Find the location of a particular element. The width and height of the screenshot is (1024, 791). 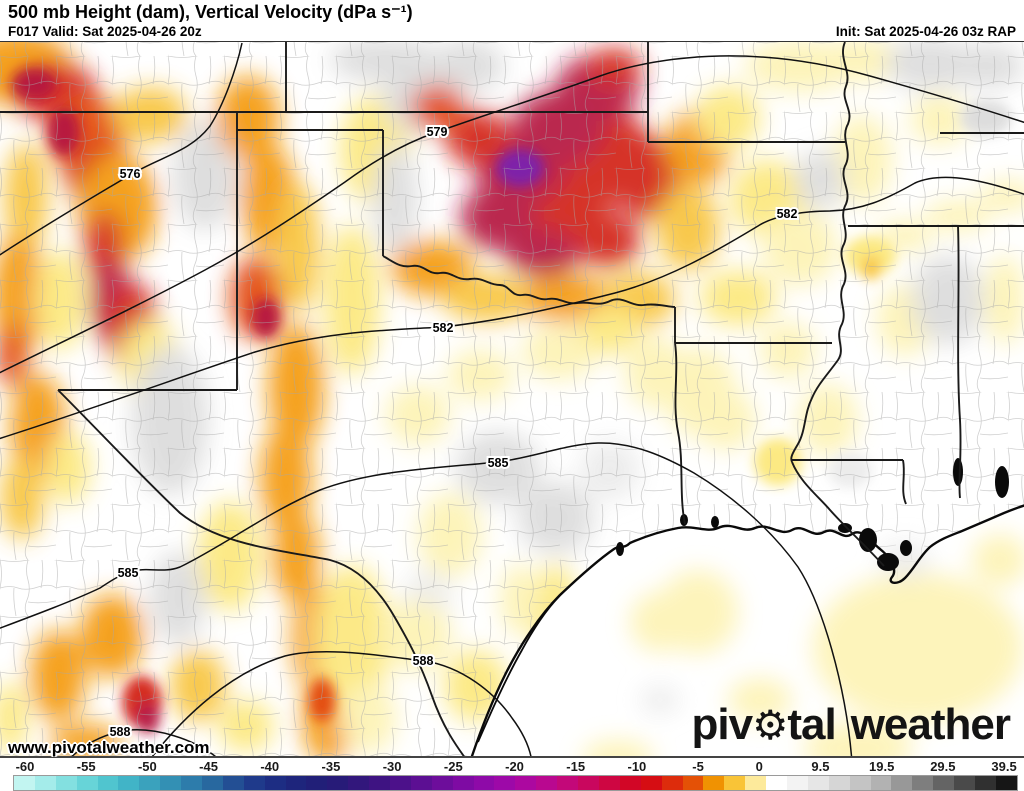

colorbar-tick: 19.5 is located at coordinates (882, 766).